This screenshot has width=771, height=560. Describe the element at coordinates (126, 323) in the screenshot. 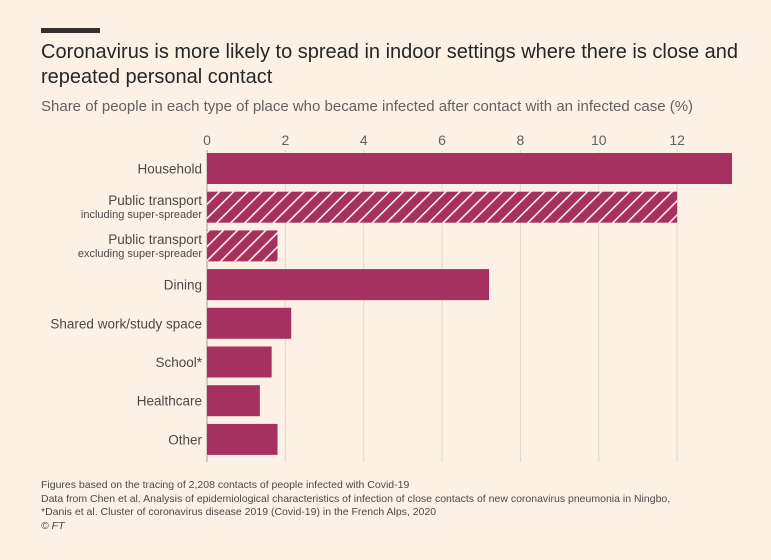

I see `category-label: Shared work/study space` at that location.